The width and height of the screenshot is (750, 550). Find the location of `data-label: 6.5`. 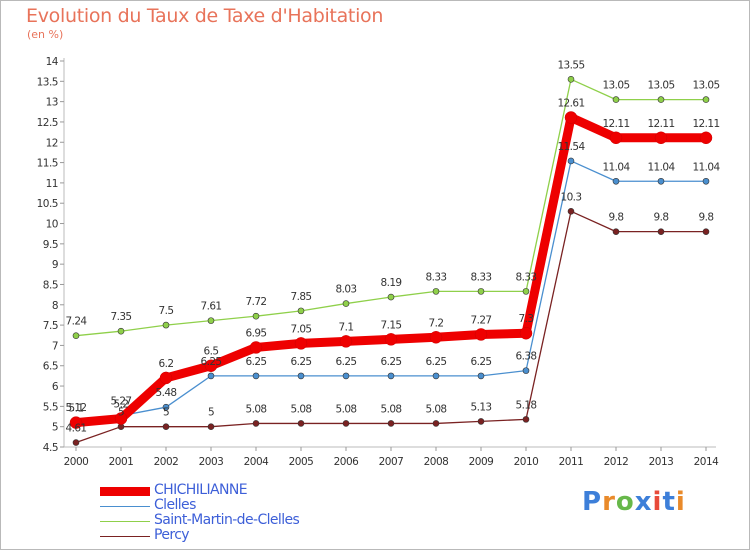

data-label: 6.5 is located at coordinates (211, 352).